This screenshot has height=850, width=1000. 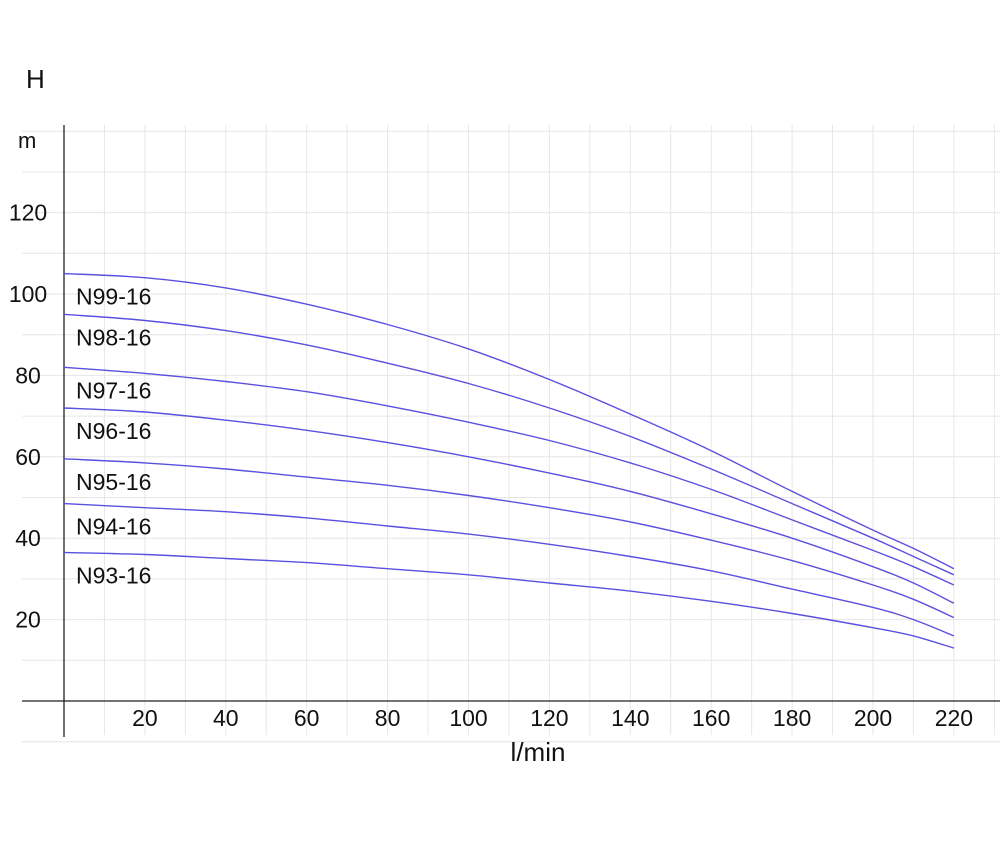 I want to click on x-tick-label: 120, so click(x=549, y=718).